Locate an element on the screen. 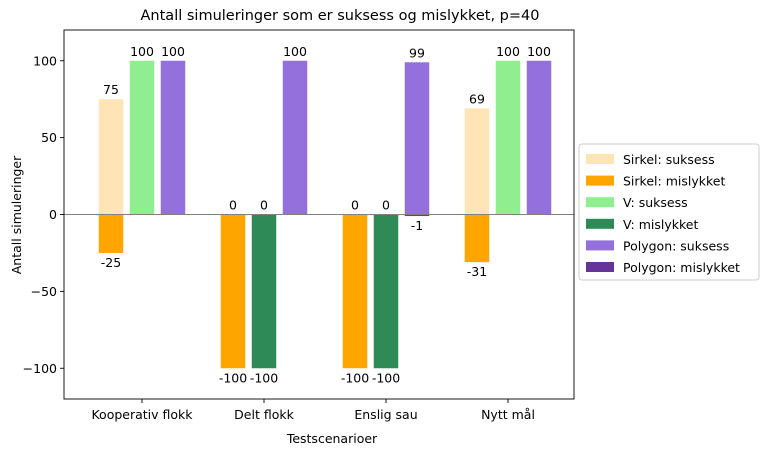 The height and width of the screenshot is (455, 770). y-tick-label: 50 is located at coordinates (49, 137).